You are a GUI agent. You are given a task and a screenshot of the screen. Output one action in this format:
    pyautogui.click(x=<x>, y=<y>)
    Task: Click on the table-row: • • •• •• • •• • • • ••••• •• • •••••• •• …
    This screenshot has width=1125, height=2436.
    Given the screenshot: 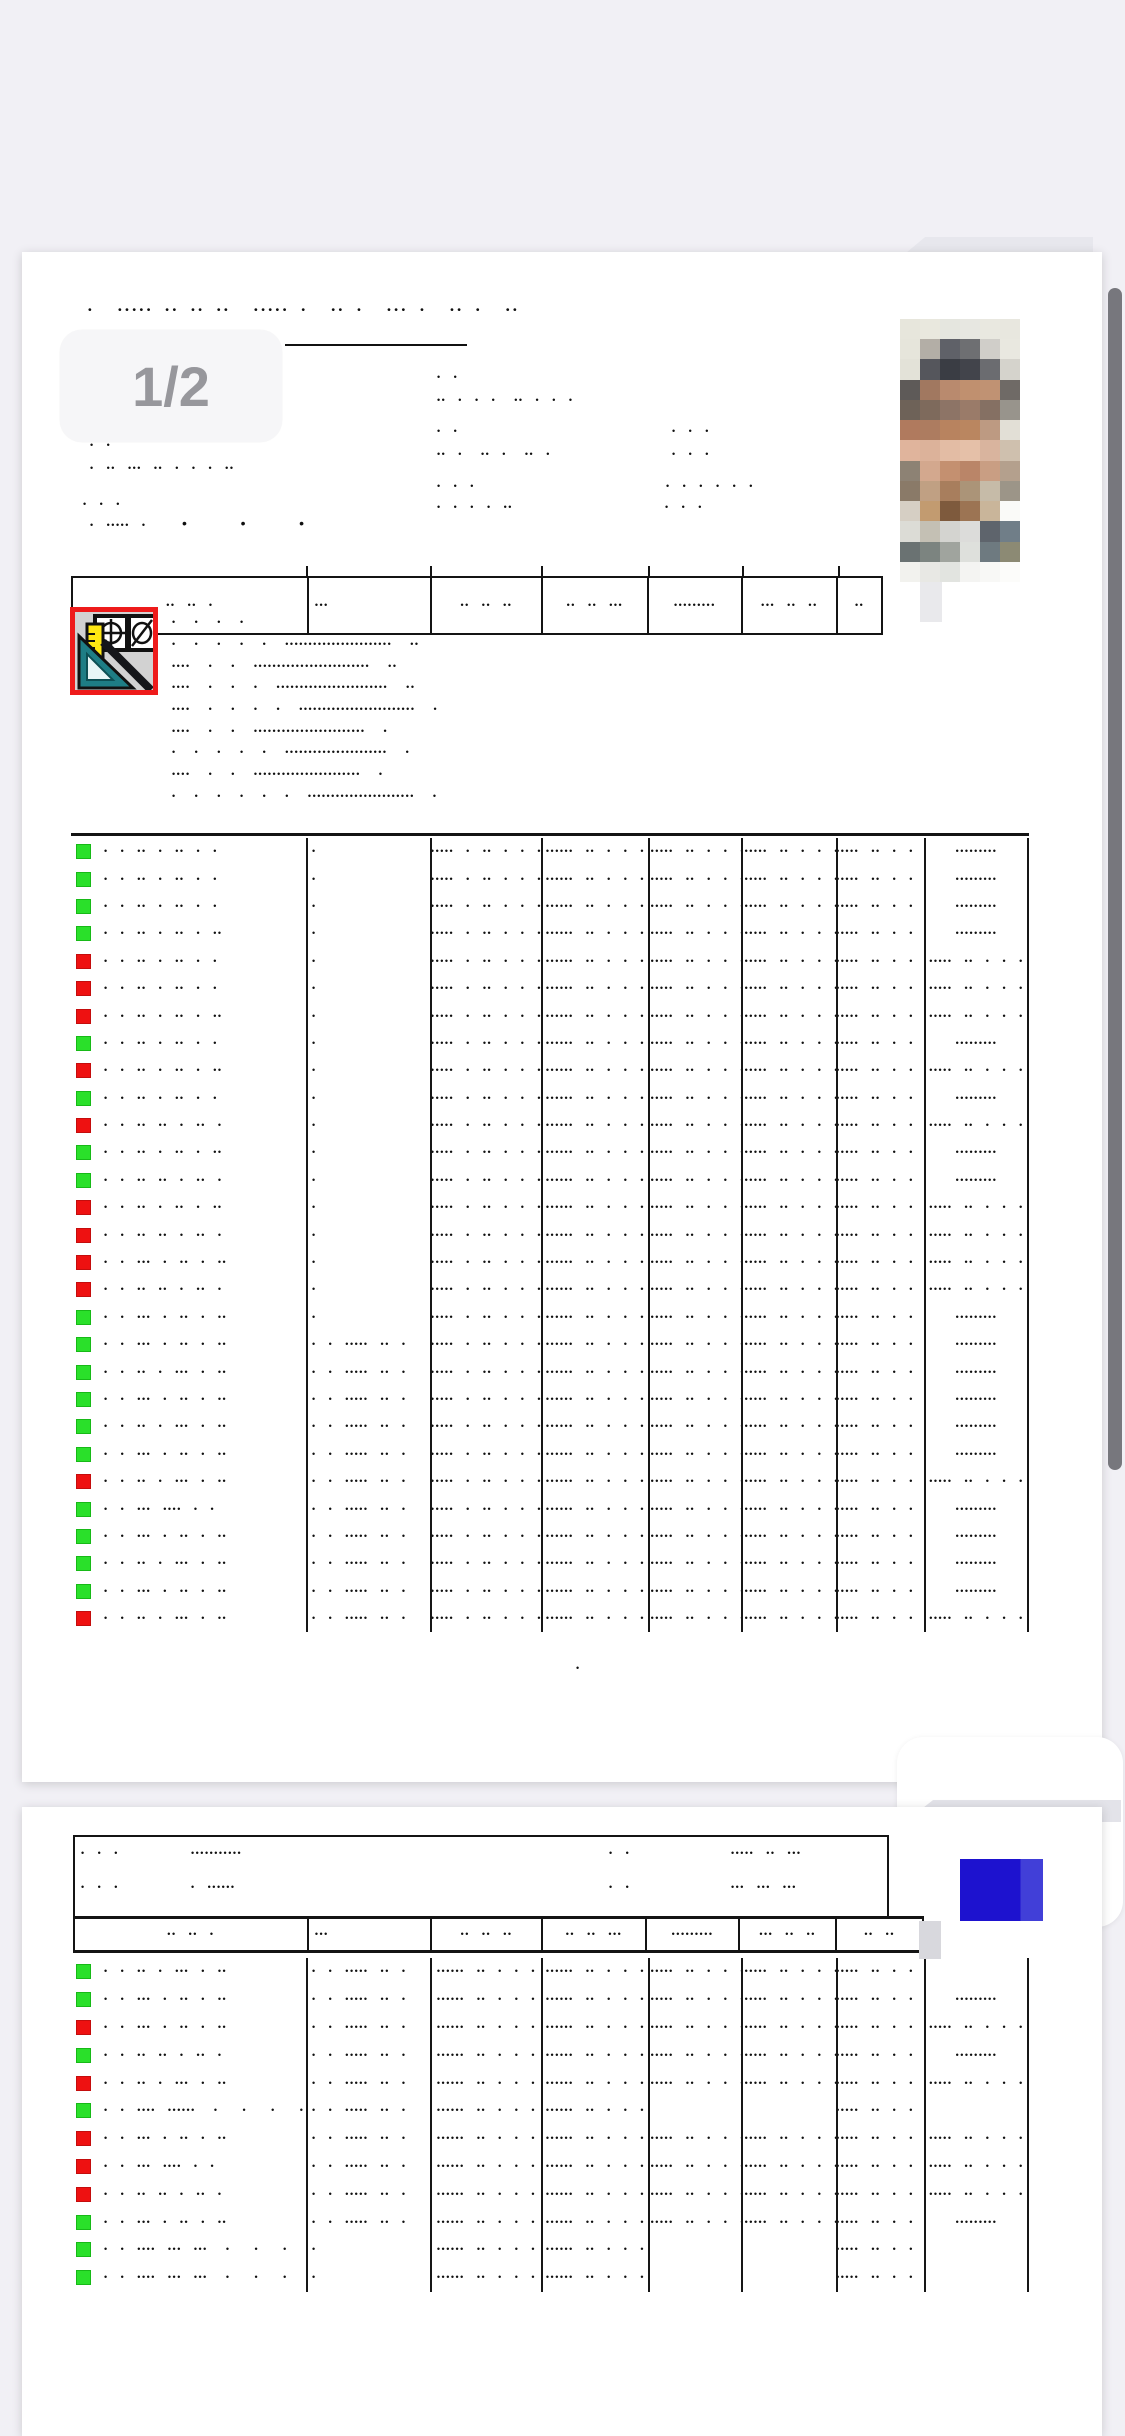 What is the action you would take?
    pyautogui.click(x=550, y=2055)
    